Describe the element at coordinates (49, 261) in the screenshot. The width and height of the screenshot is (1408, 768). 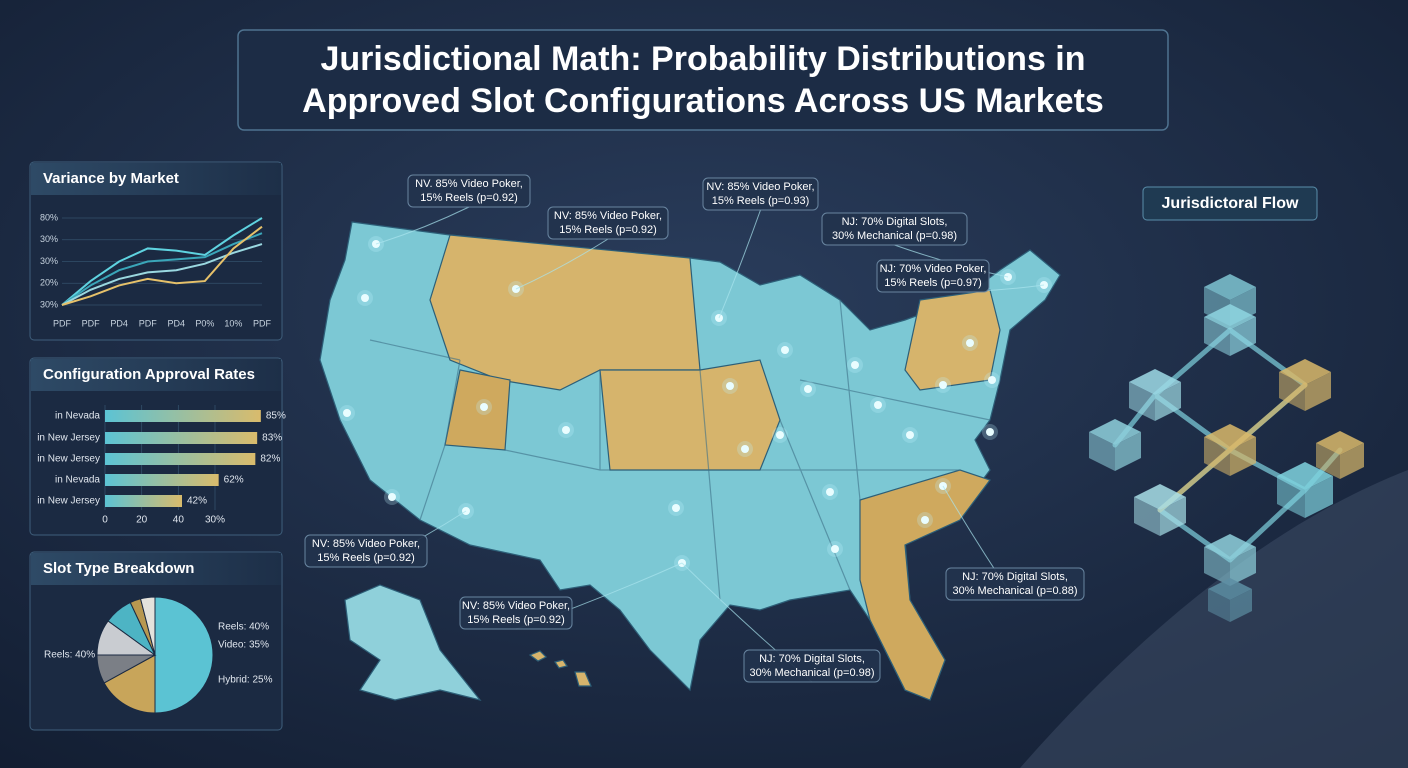
I see `y-tick-label: 30%` at that location.